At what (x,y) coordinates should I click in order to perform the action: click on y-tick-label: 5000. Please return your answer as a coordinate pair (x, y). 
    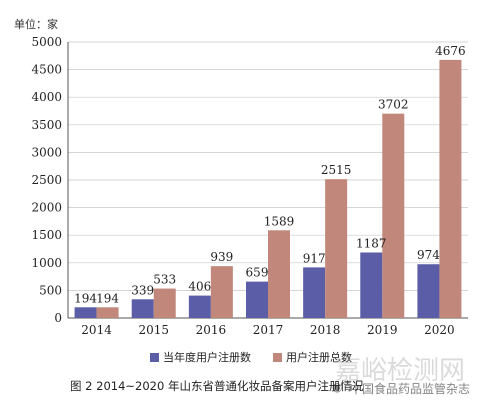
    Looking at the image, I should click on (46, 42).